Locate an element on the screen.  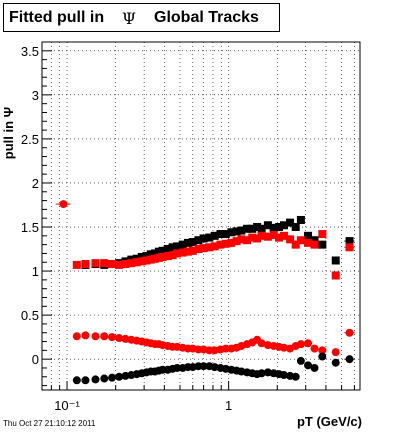
y-tick-label: 1.5 is located at coordinates (30, 227).